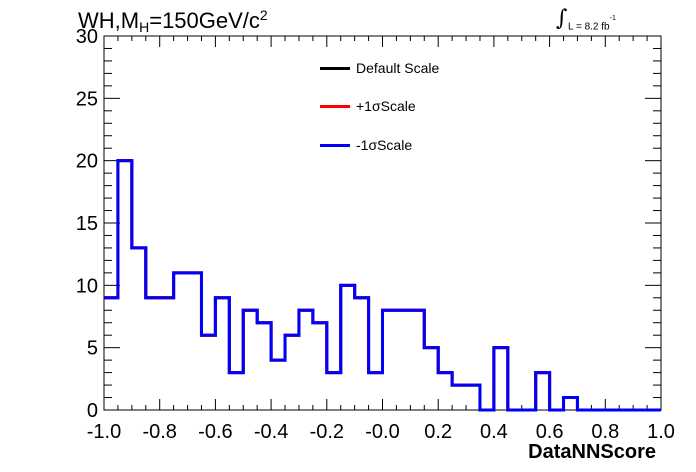 This screenshot has width=696, height=472. Describe the element at coordinates (661, 432) in the screenshot. I see `x-tick-label: 1.0` at that location.